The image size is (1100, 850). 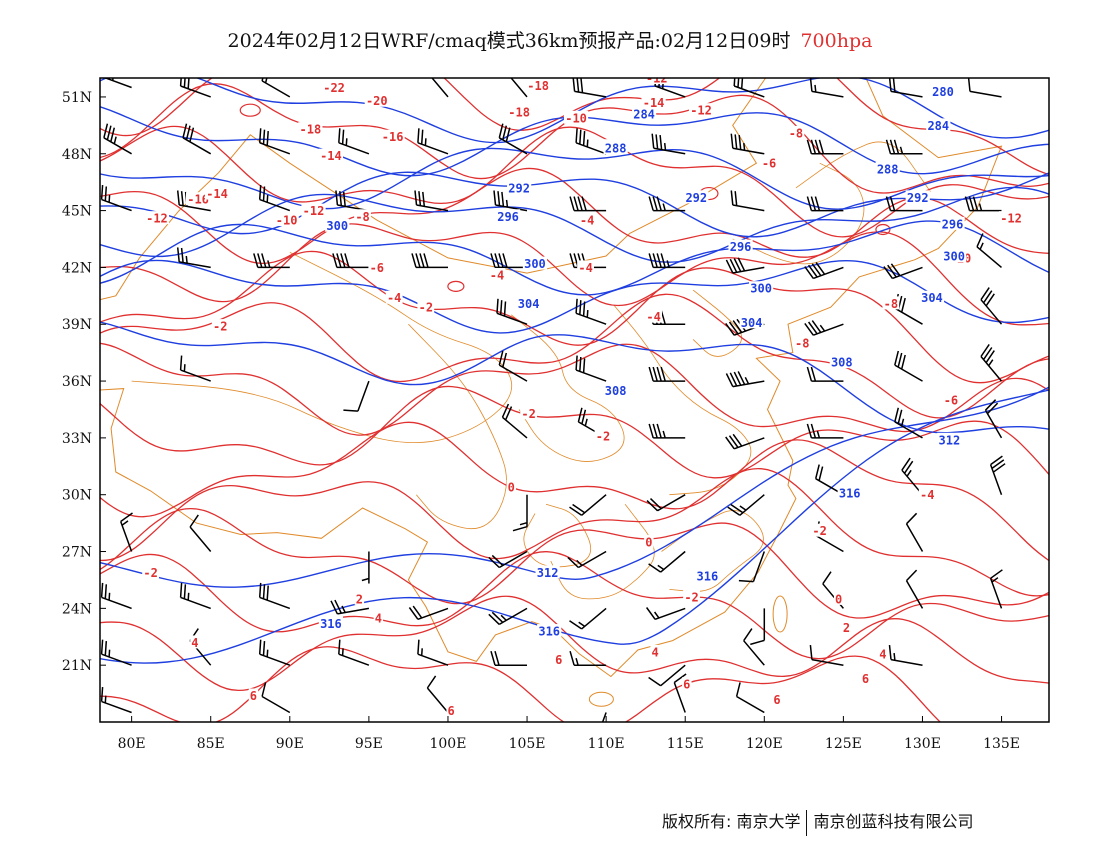 What do you see at coordinates (1011, 219) in the screenshot?
I see `temperature-label: -12` at bounding box center [1011, 219].